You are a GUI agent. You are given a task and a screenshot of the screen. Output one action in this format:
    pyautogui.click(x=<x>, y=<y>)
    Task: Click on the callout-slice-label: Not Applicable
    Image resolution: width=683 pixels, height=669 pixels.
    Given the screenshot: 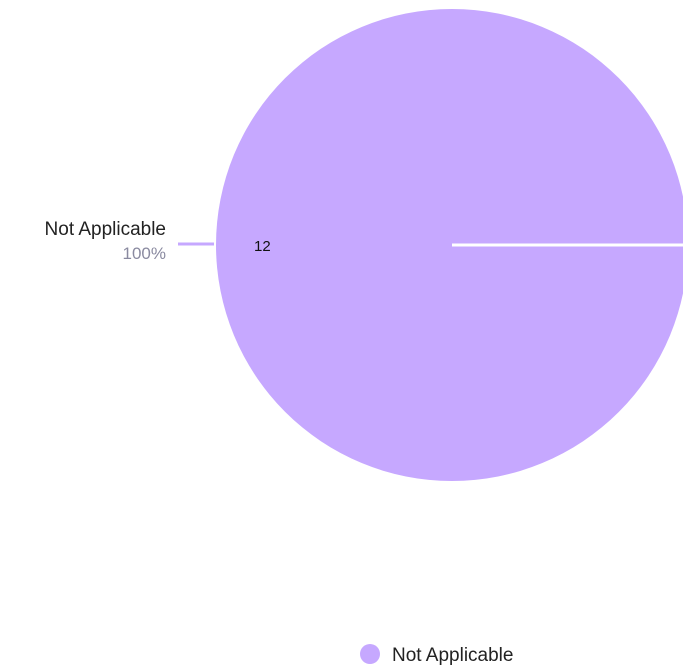 What is the action you would take?
    pyautogui.click(x=105, y=229)
    